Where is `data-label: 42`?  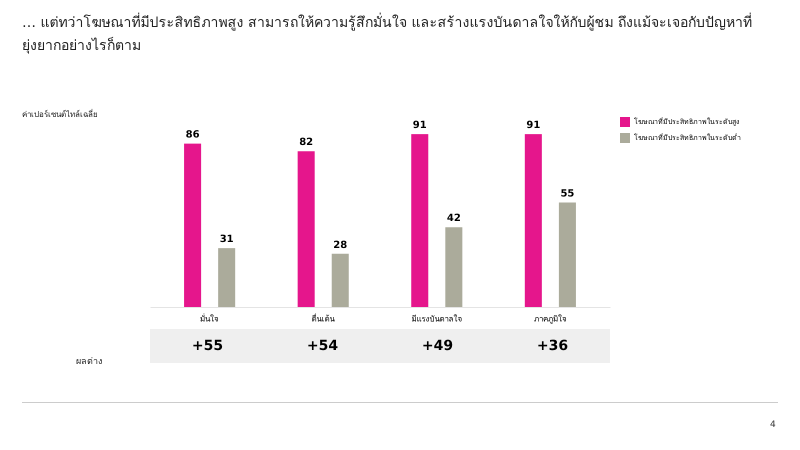
data-label: 42 is located at coordinates (453, 218).